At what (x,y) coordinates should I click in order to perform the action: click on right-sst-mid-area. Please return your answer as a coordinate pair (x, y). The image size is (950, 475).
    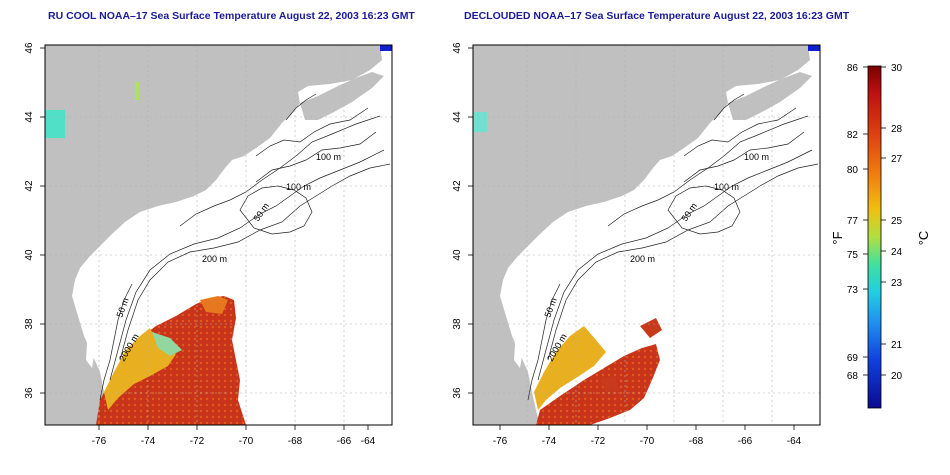
    Looking at the image, I should click on (570, 368).